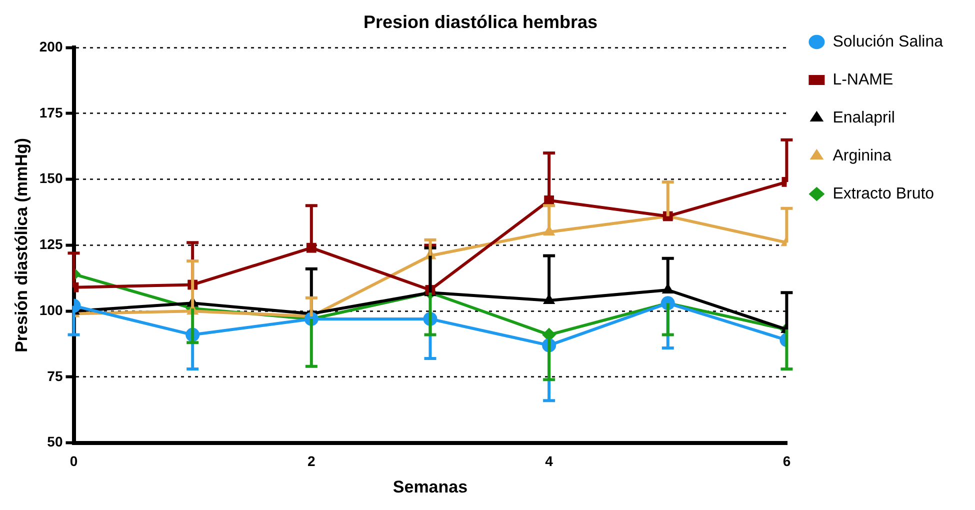 The height and width of the screenshot is (510, 975). I want to click on y-tick-label: 100, so click(51, 310).